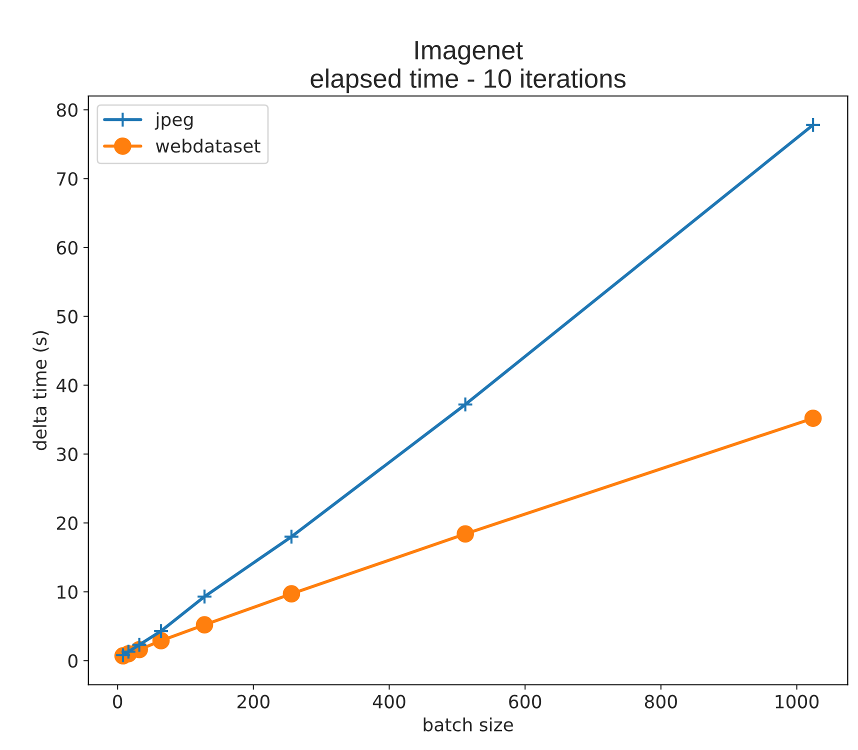 Image resolution: width=858 pixels, height=750 pixels. Describe the element at coordinates (67, 247) in the screenshot. I see `y-tick-label: 60` at that location.